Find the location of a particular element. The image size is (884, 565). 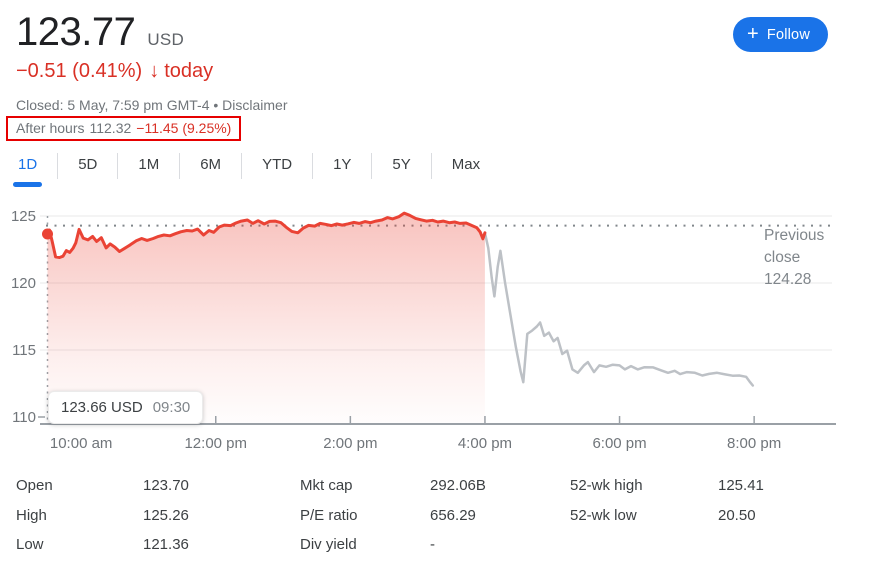

currency-code: USD is located at coordinates (166, 39).